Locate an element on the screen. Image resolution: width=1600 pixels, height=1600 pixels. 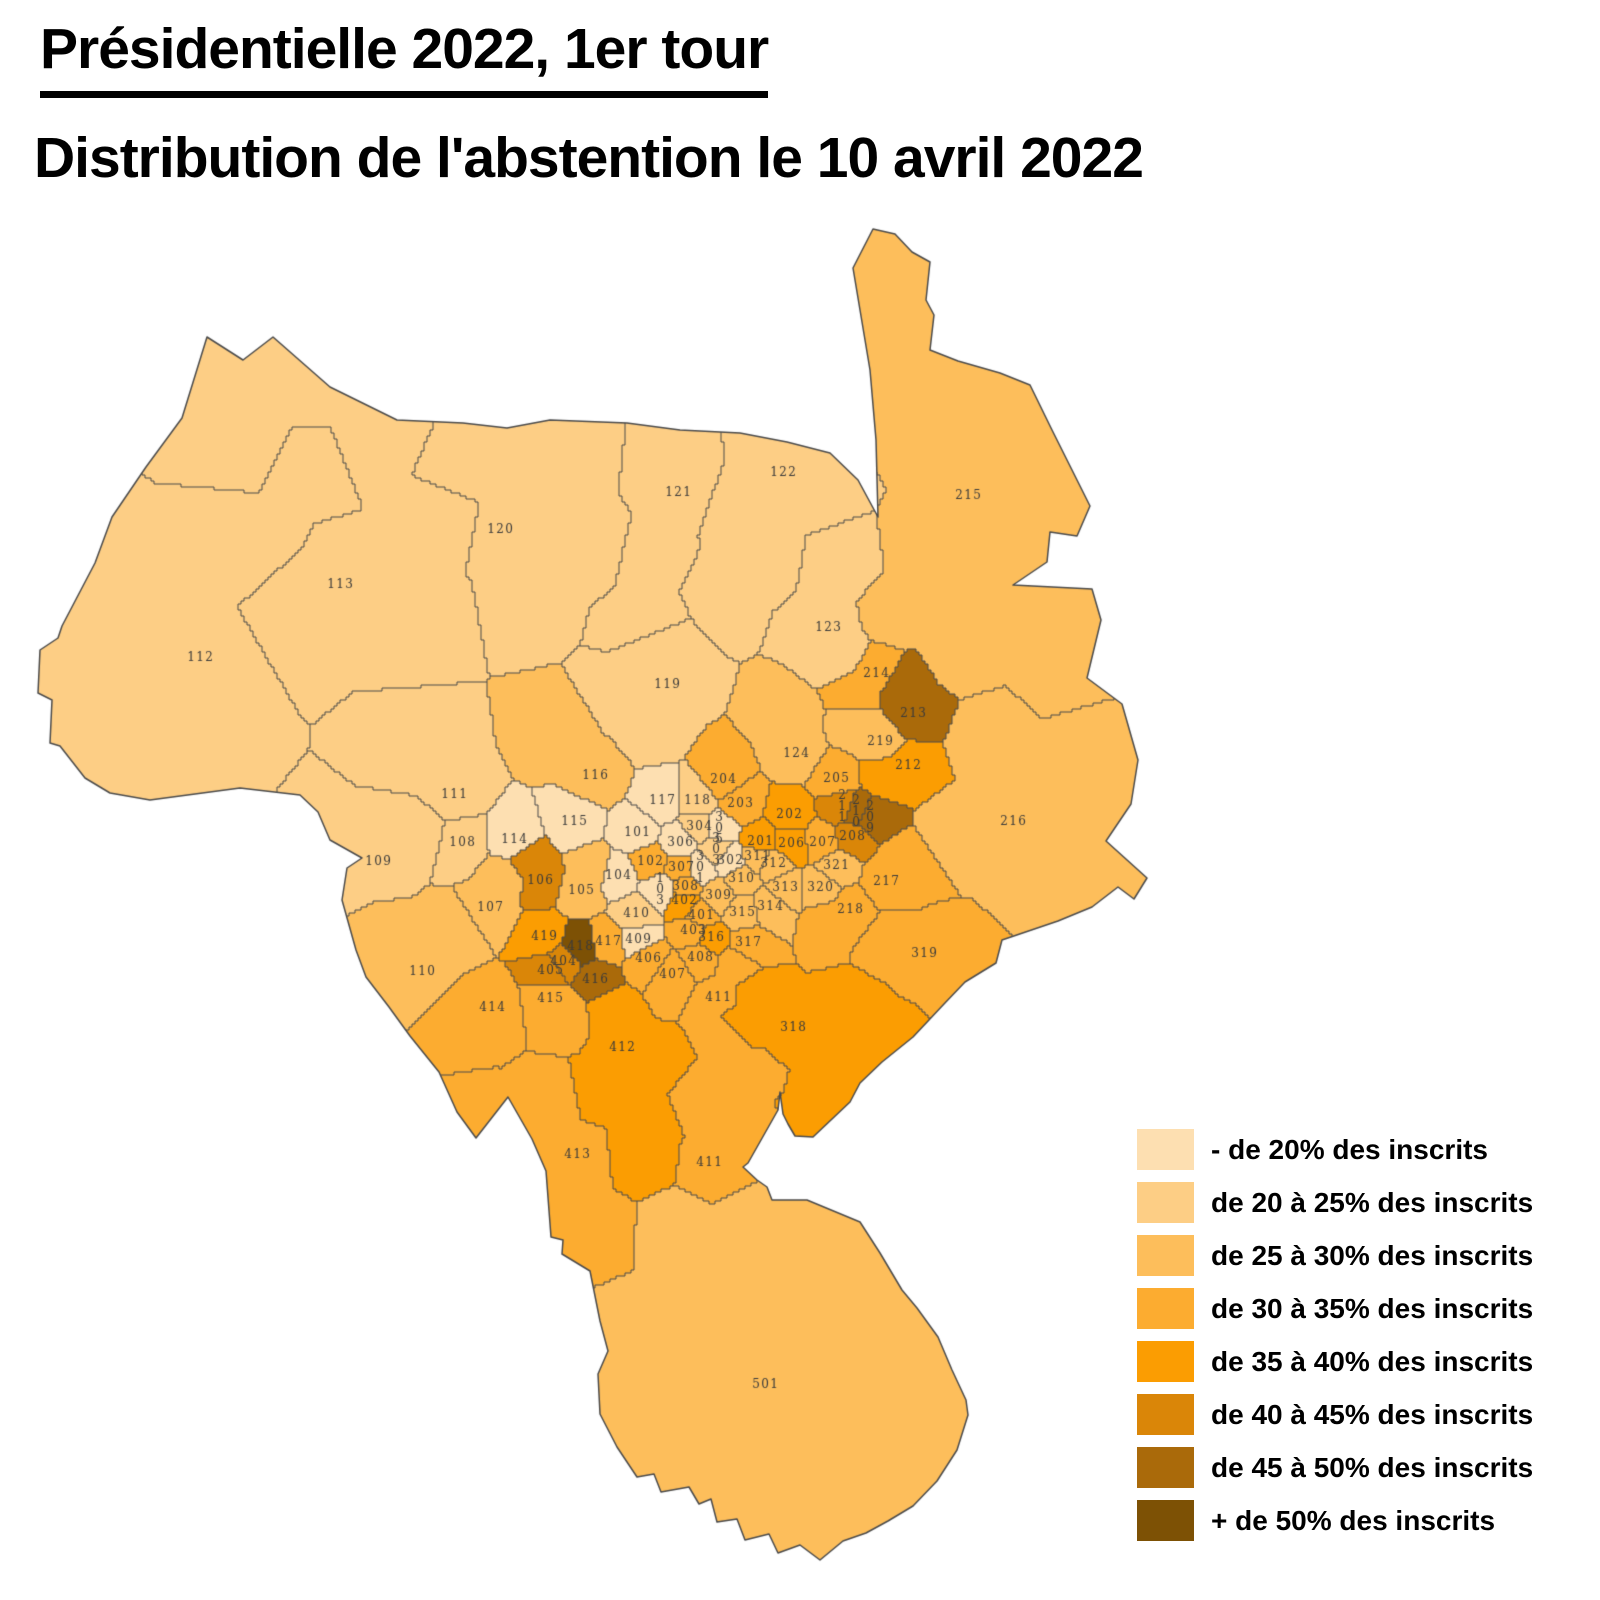
legend-label: de 30 à 35% des inscrits is located at coordinates (1372, 1308).